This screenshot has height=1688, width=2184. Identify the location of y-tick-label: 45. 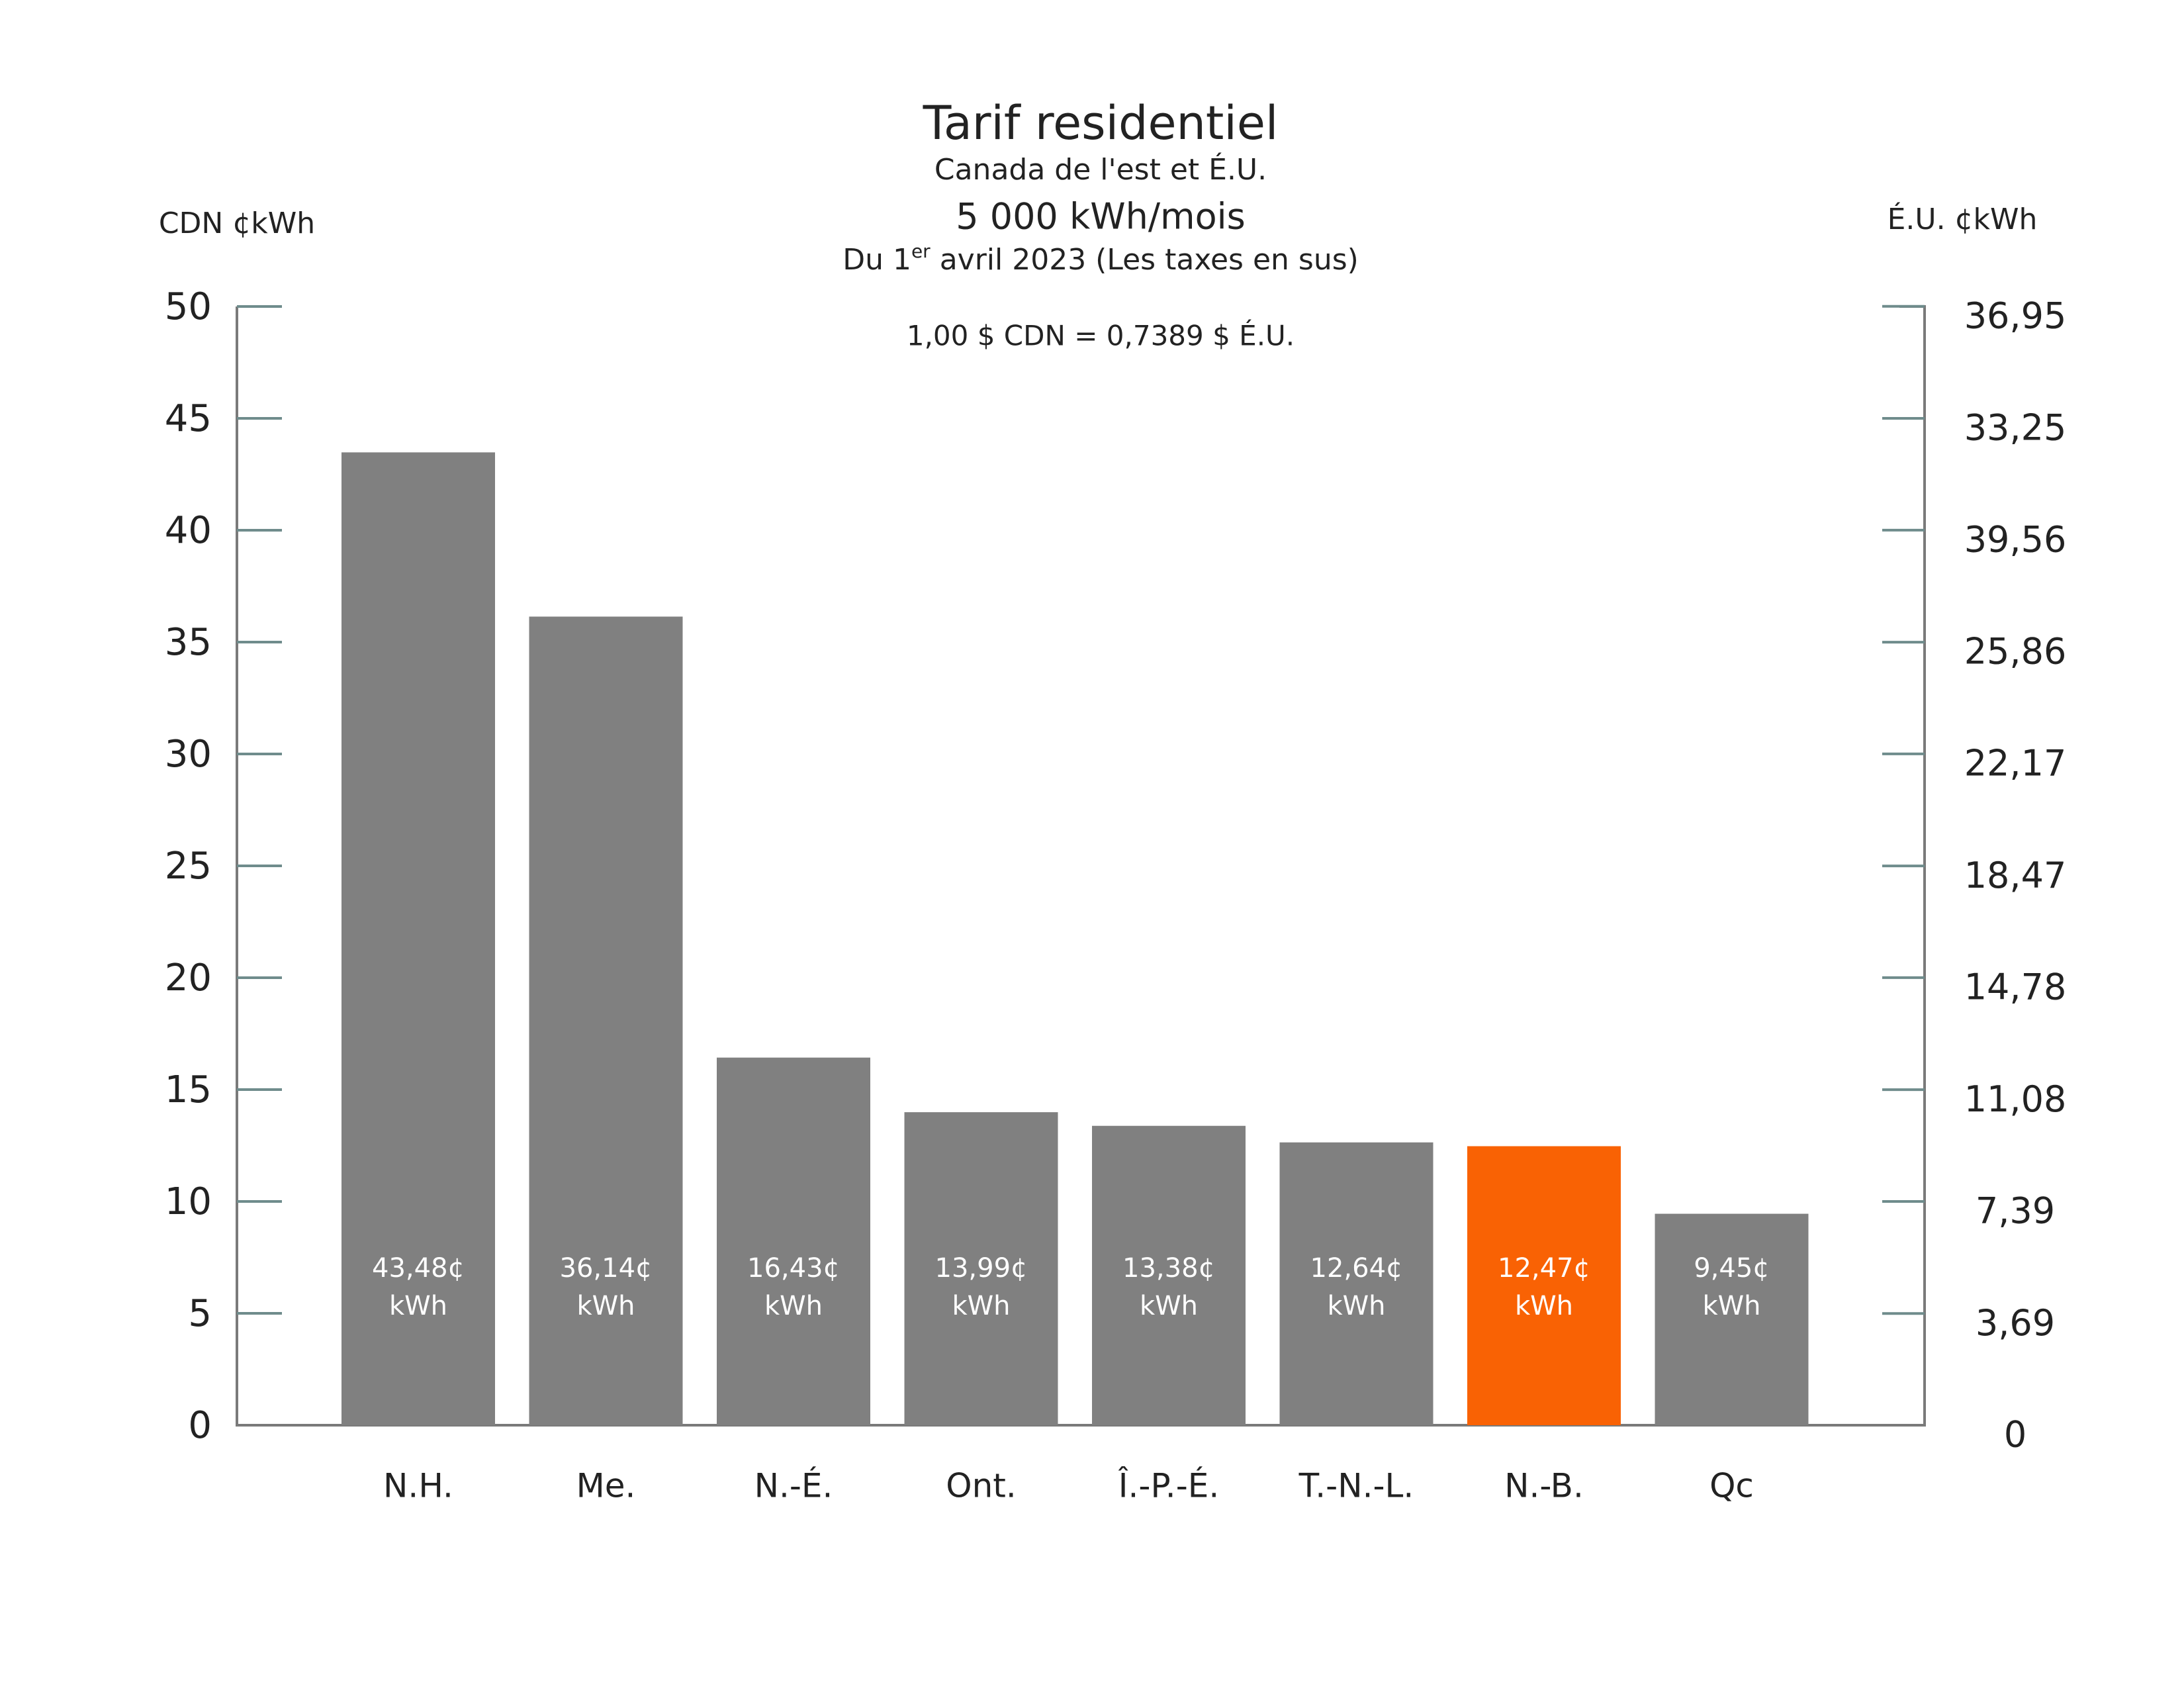
(188, 418).